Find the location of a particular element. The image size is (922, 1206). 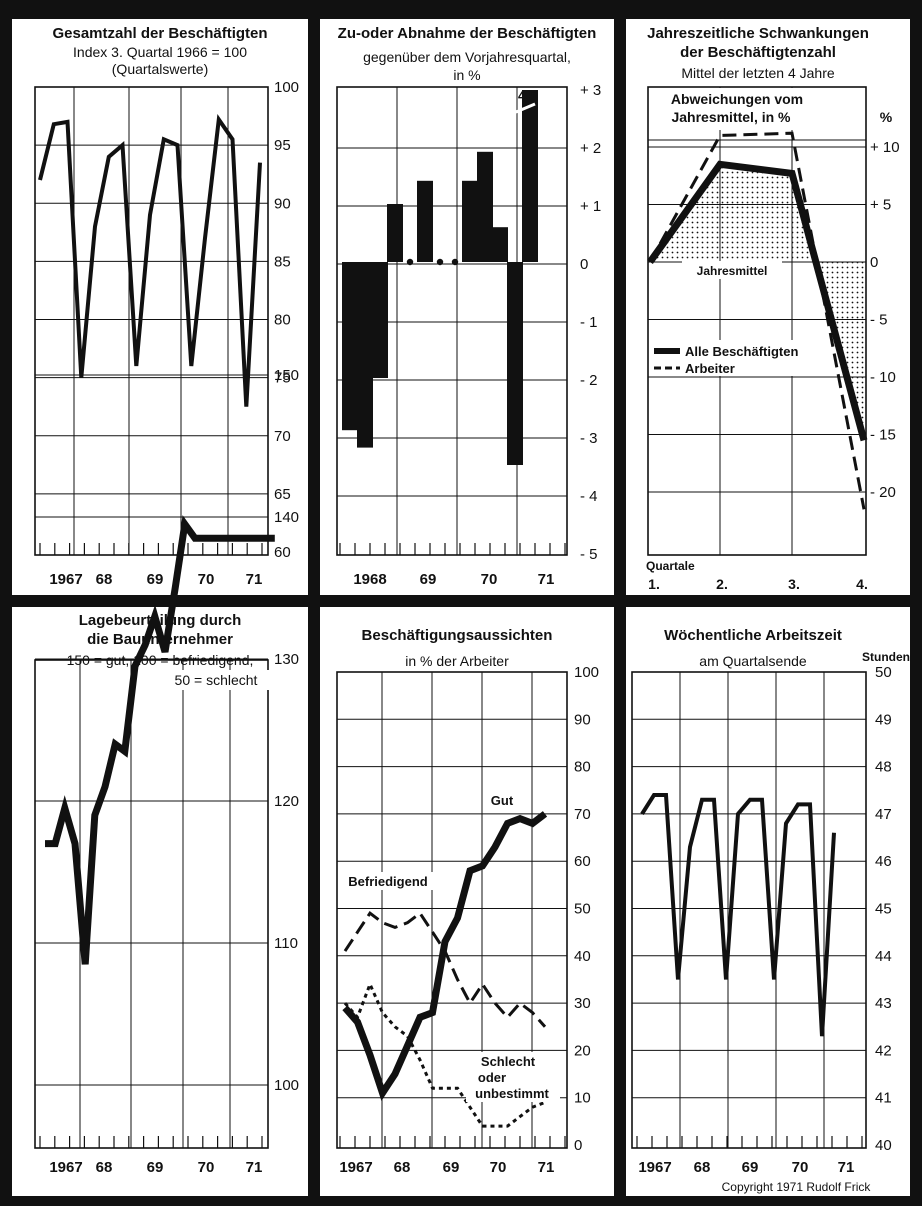

chart6-unit-label: Stunden is located at coordinates (886, 657).